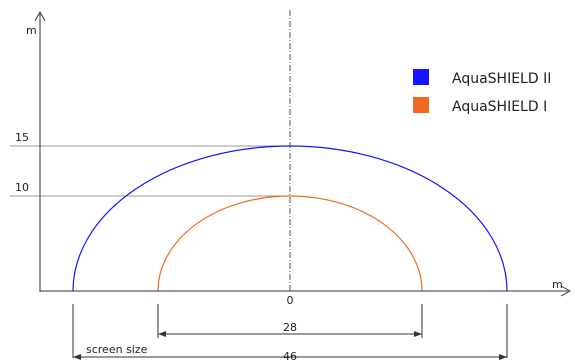  What do you see at coordinates (501, 79) in the screenshot?
I see `legend-label-aquashield-2: AquaSHIELD II` at bounding box center [501, 79].